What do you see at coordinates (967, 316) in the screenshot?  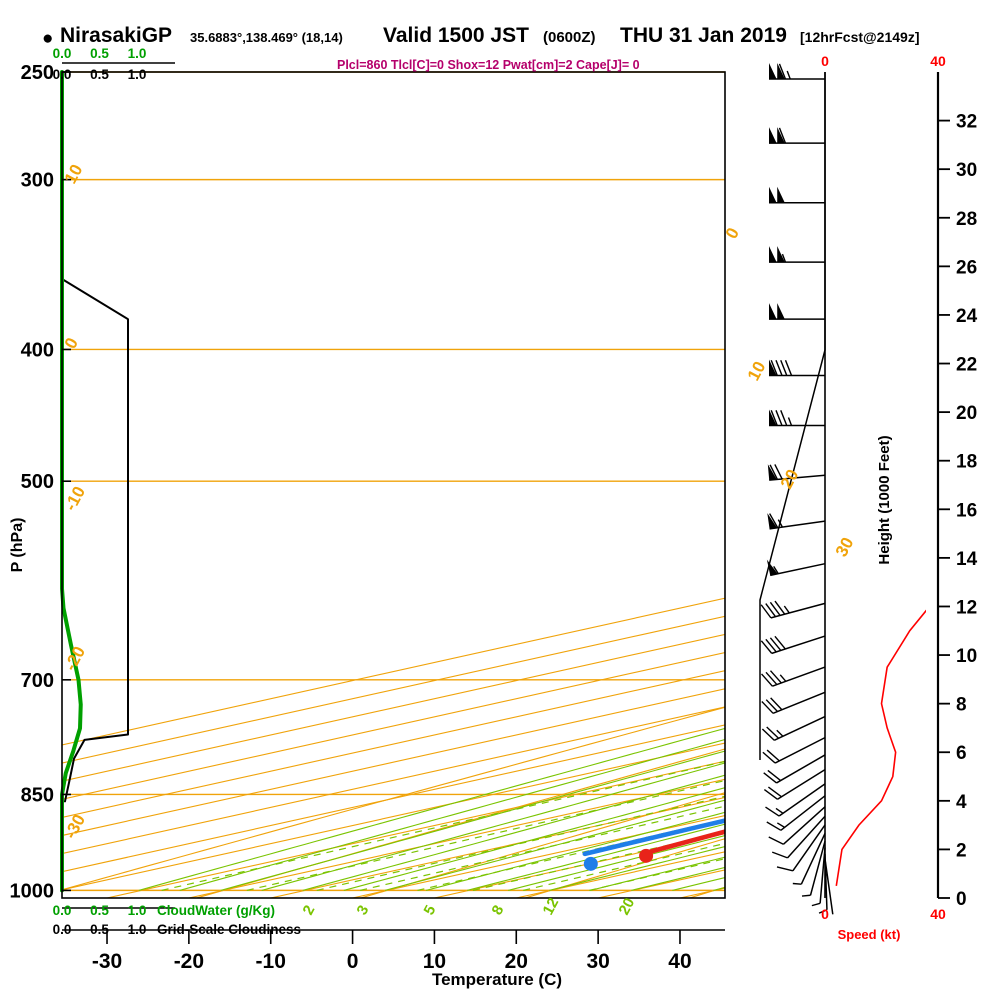 I see `height-tick-label: 24` at bounding box center [967, 316].